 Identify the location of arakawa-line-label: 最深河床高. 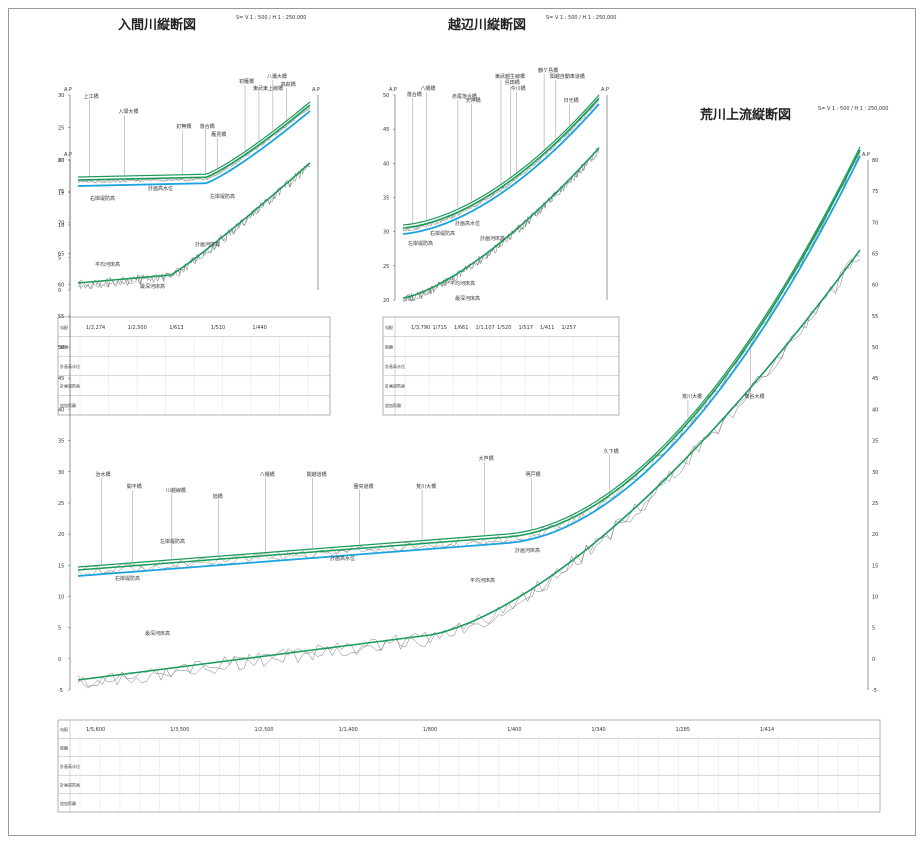
(157, 633).